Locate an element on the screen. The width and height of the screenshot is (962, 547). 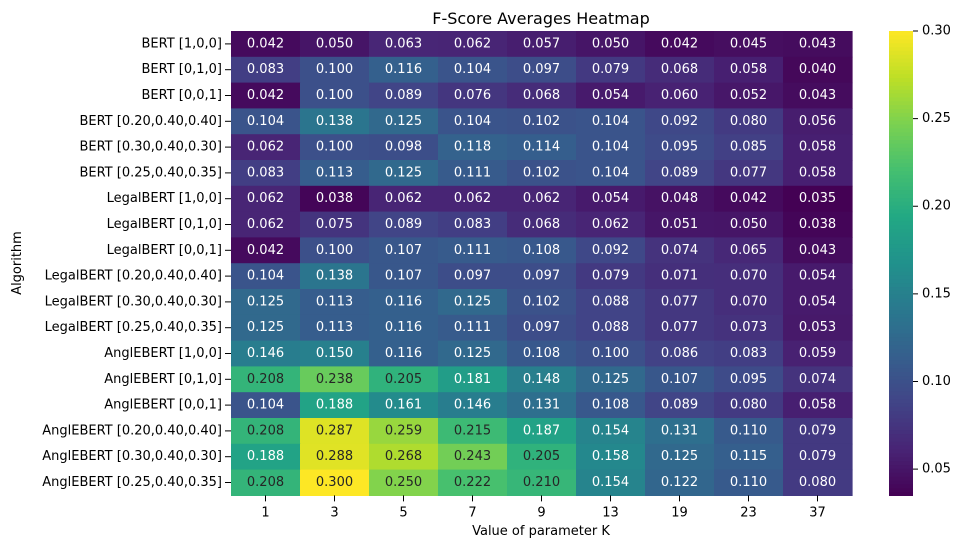
x-tick-label: 13 is located at coordinates (610, 512).